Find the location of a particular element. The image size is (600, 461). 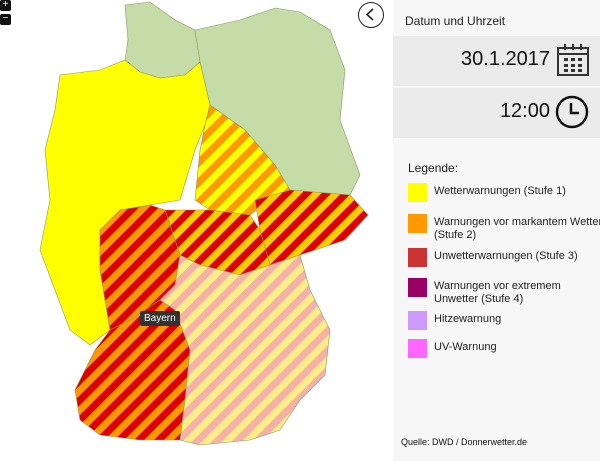

collapse-panel-button is located at coordinates (371, 15).